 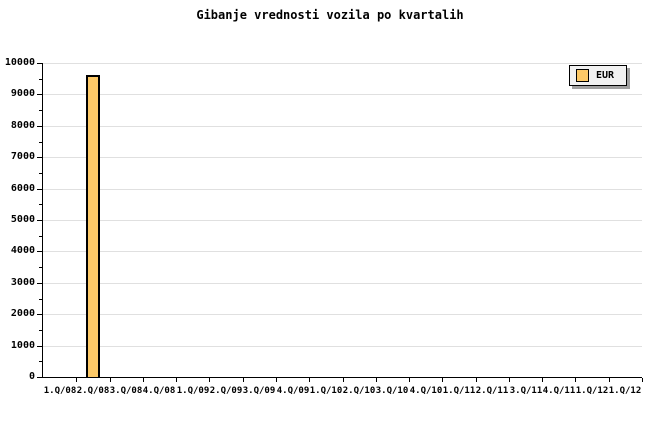 What do you see at coordinates (259, 391) in the screenshot?
I see `x-tick-label: 3.Q/09` at bounding box center [259, 391].